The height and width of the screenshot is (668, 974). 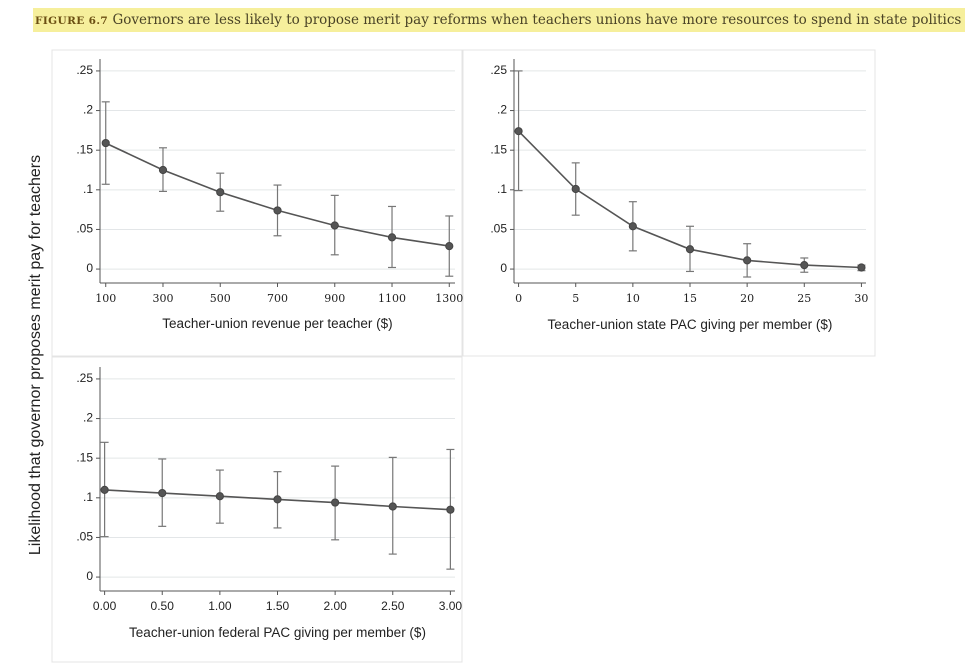 I want to click on x-tick-label: 1.50, so click(x=278, y=606).